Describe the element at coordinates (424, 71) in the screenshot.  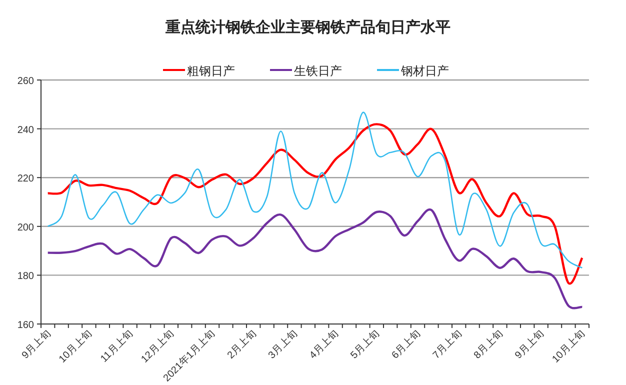
I see `legend-label: 钢材日产` at that location.